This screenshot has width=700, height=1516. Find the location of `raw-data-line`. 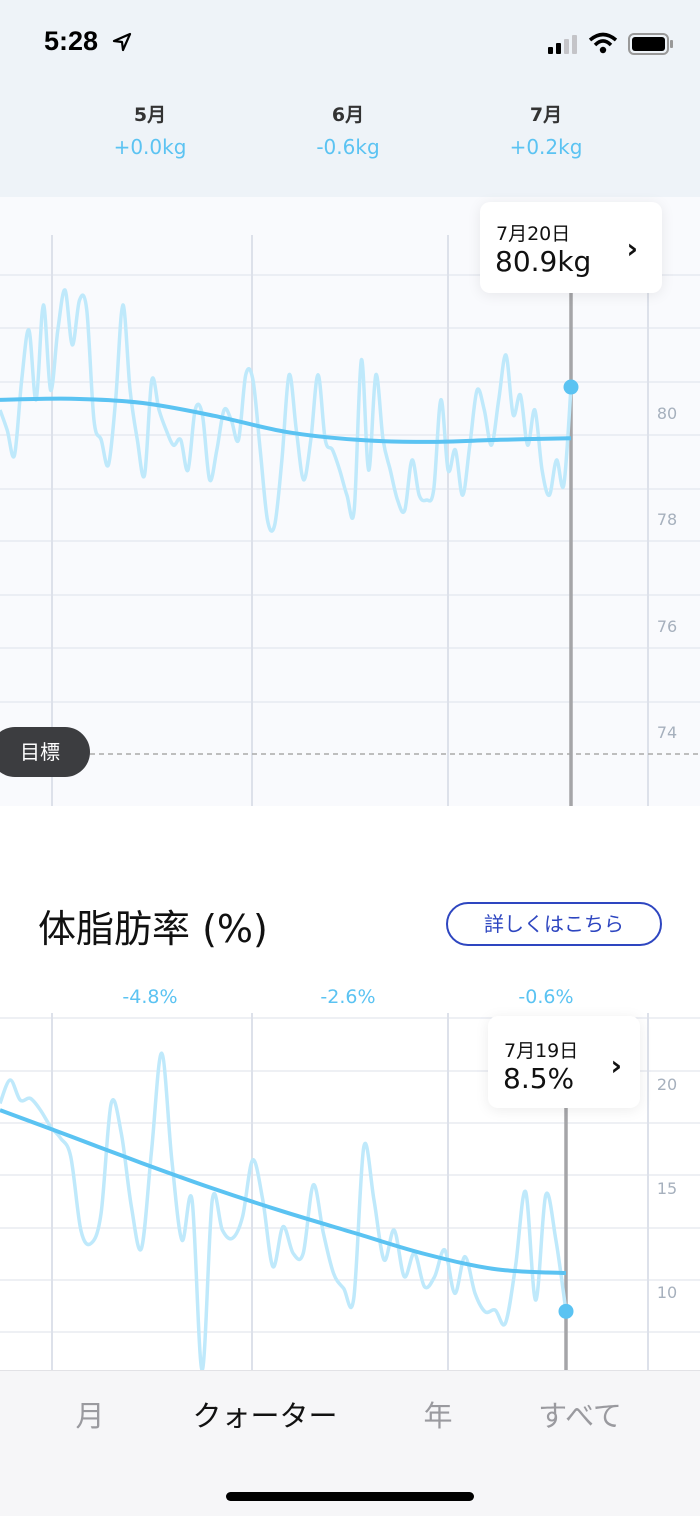

raw-data-line is located at coordinates (286, 410).